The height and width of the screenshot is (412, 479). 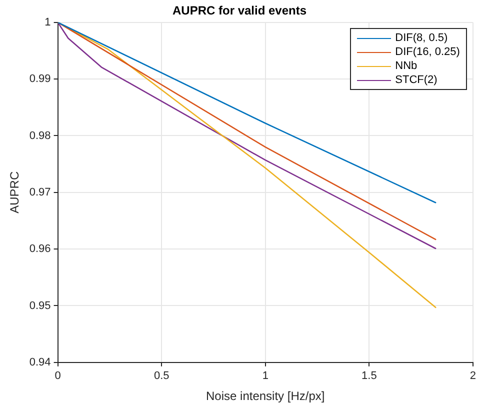 I want to click on y-tick-label: 0.97, so click(x=40, y=192).